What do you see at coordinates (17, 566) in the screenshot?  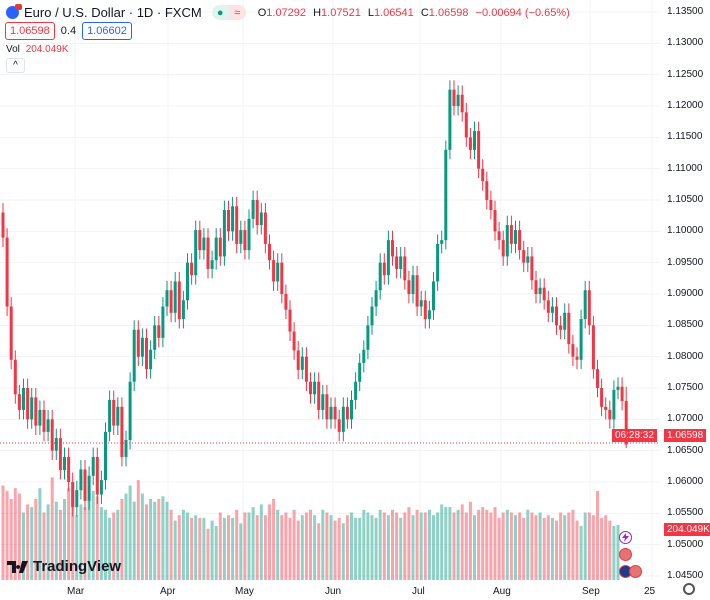 I see `tradingview-icon` at bounding box center [17, 566].